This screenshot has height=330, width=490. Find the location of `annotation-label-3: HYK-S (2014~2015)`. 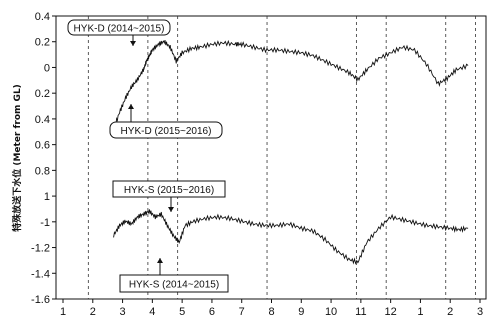

annotation-label-3: HYK-S (2014~2015) is located at coordinates (174, 285).